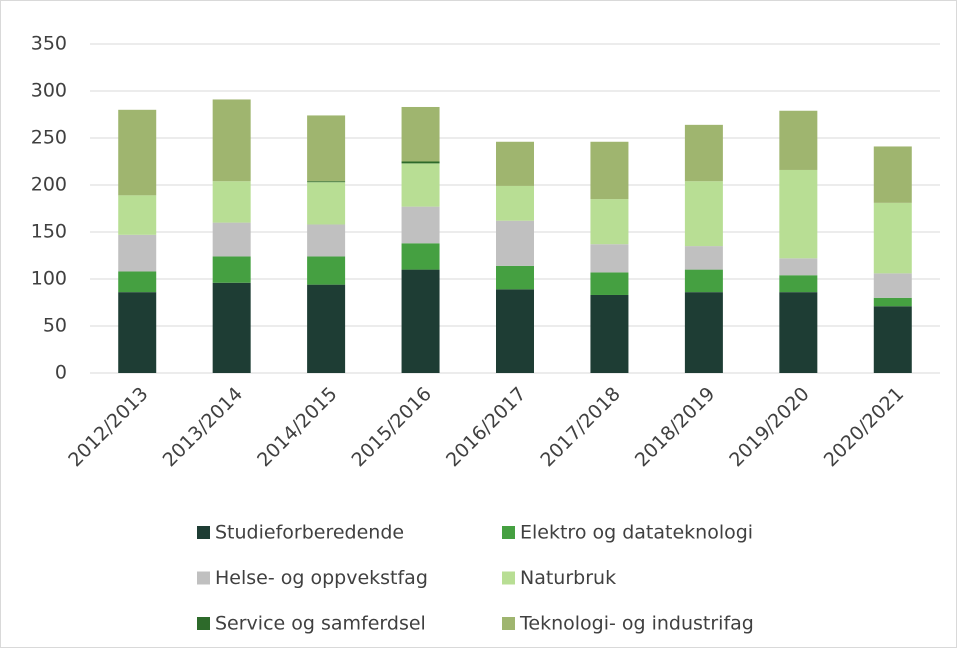 The image size is (957, 648). I want to click on y-tick-label: 0, so click(61, 373).